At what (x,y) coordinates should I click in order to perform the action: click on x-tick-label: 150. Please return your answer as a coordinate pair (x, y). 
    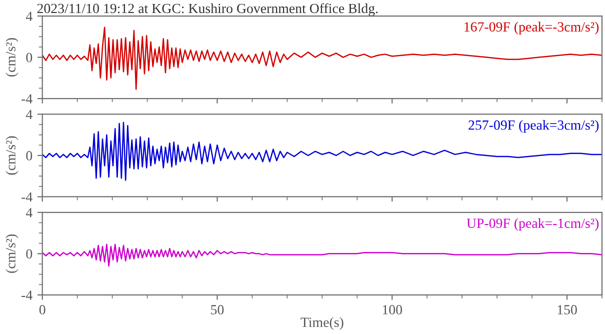
    Looking at the image, I should click on (567, 309).